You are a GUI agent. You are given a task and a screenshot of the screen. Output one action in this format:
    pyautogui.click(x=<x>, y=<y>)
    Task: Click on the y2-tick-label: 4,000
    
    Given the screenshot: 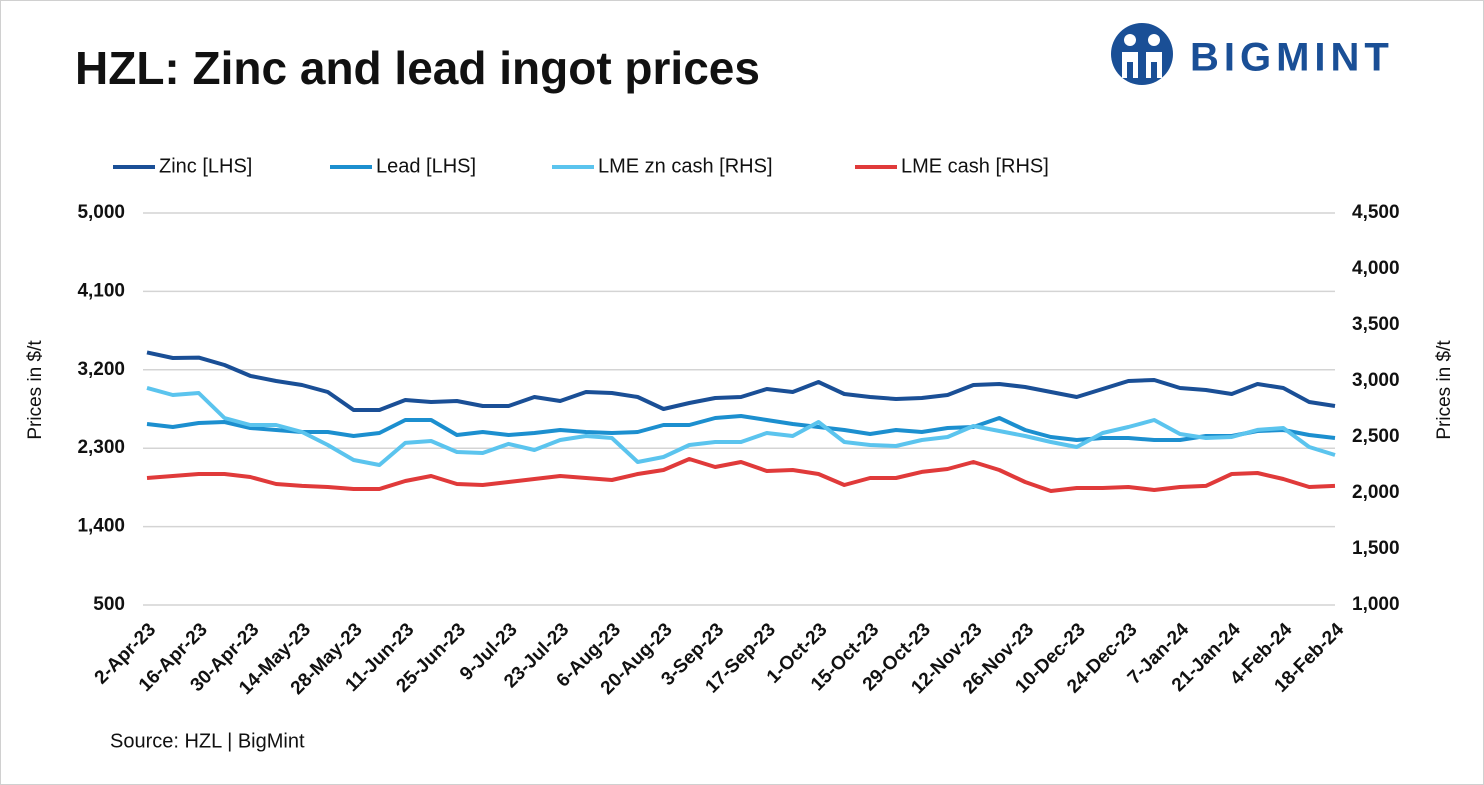 What is the action you would take?
    pyautogui.click(x=1376, y=268)
    